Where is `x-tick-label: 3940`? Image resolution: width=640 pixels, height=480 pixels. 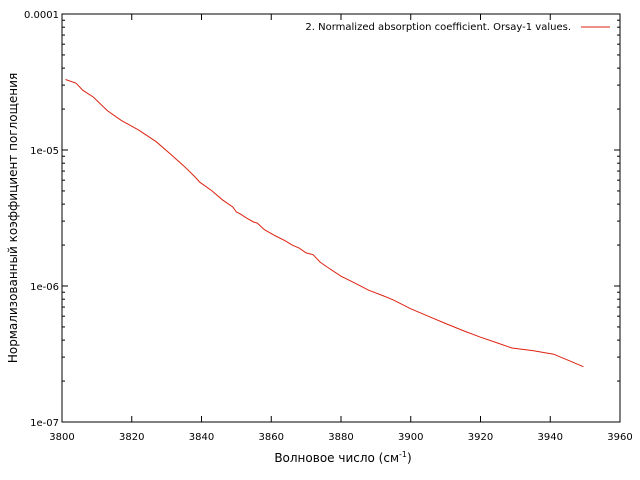 x-tick-label: 3940 is located at coordinates (550, 437).